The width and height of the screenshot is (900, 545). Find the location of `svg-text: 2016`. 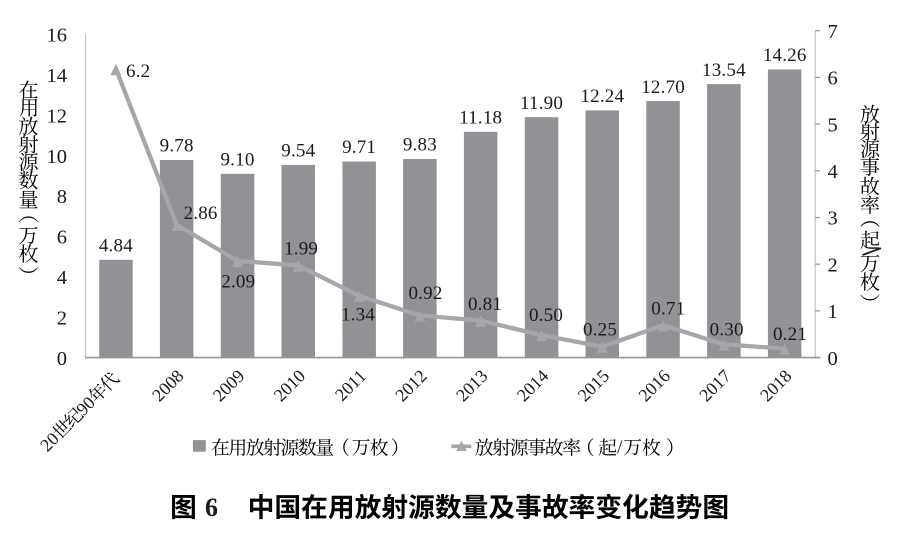

svg-text: 2016 is located at coordinates (654, 386).